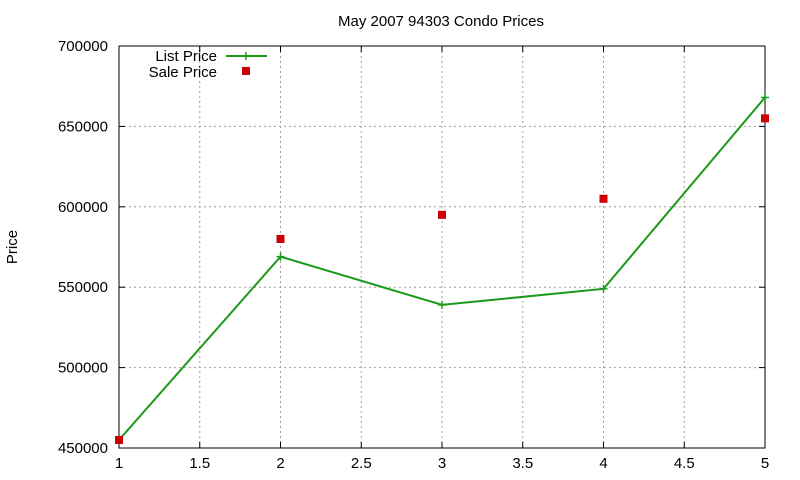 This screenshot has height=480, width=800. Describe the element at coordinates (522, 463) in the screenshot. I see `x-tick-label: 3.5` at that location.